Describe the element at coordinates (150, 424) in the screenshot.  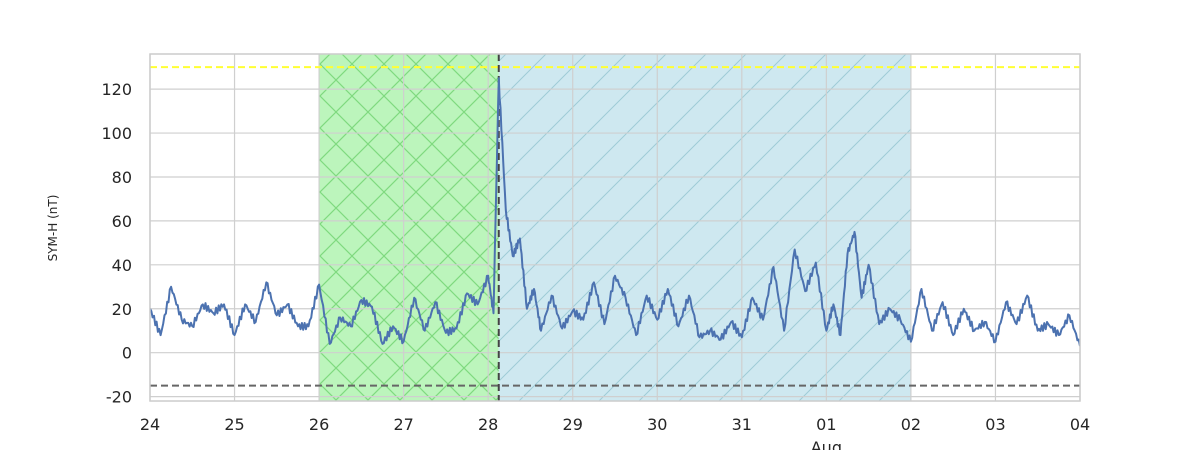
I see `x-tick-label: 24` at that location.